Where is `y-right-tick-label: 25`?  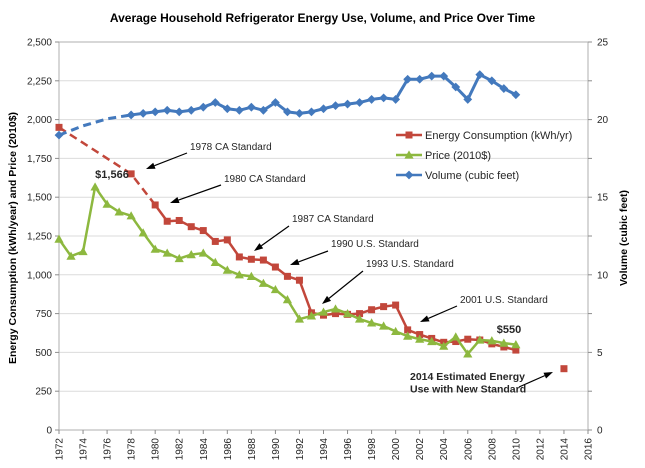 y-right-tick-label: 25 is located at coordinates (603, 43).